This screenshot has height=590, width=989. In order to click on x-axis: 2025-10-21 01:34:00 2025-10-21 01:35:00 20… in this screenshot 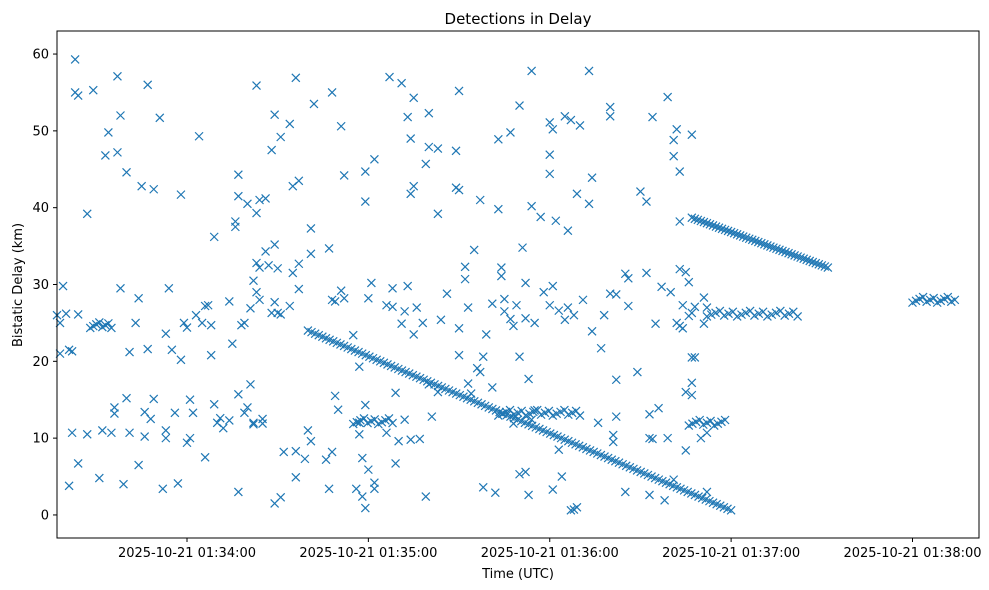, I will do `click(550, 549)`.